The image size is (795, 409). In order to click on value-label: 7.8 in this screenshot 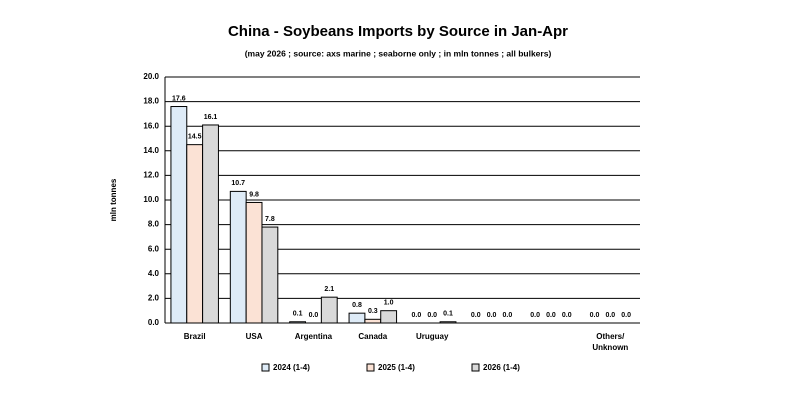, I will do `click(270, 219)`.